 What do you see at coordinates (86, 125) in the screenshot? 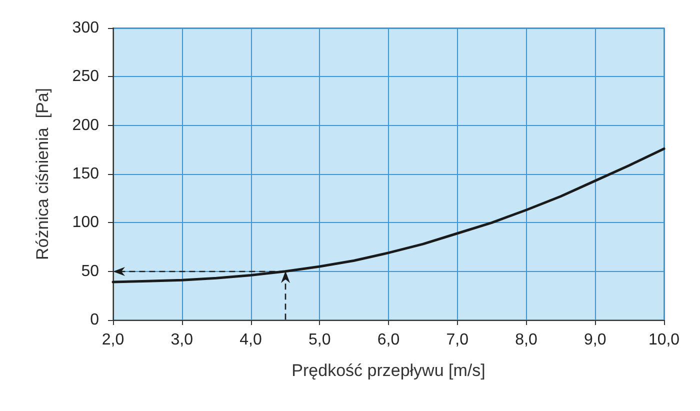
I see `y-tick-label: 200` at bounding box center [86, 125].